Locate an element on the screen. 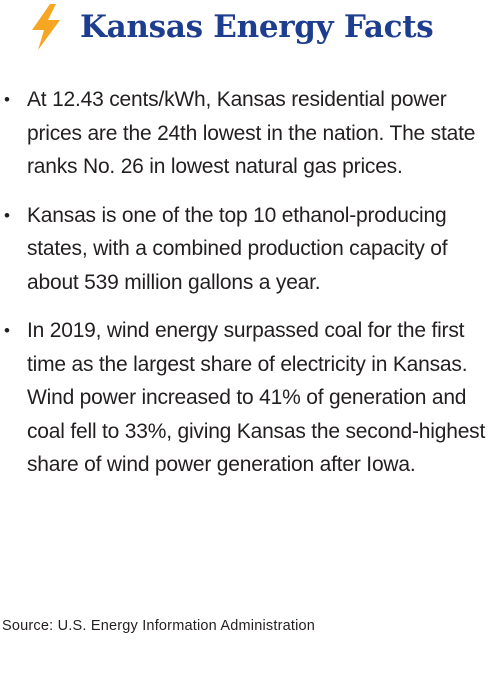 Image resolution: width=500 pixels, height=695 pixels. lightning-icon is located at coordinates (46, 27).